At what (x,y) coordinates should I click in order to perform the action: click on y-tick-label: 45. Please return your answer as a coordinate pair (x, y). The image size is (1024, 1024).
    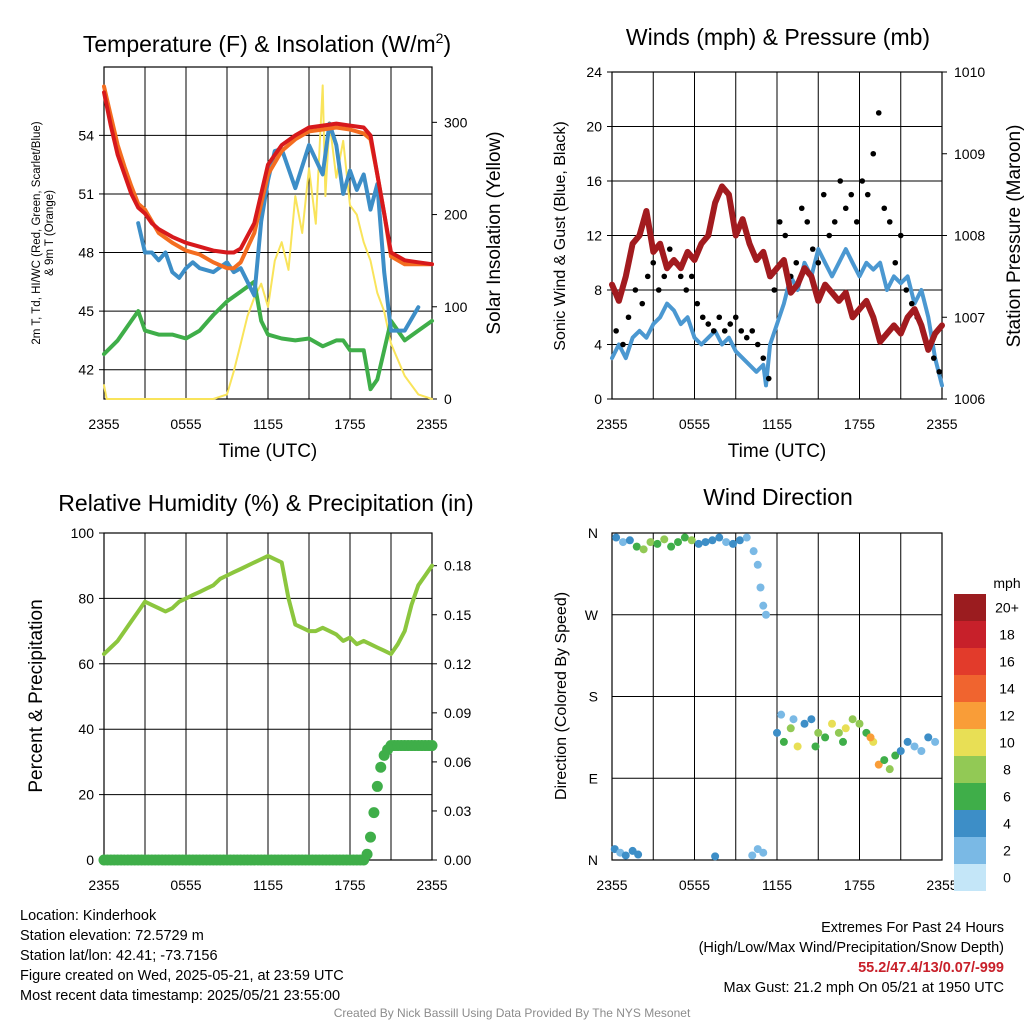
    Looking at the image, I should click on (86, 311).